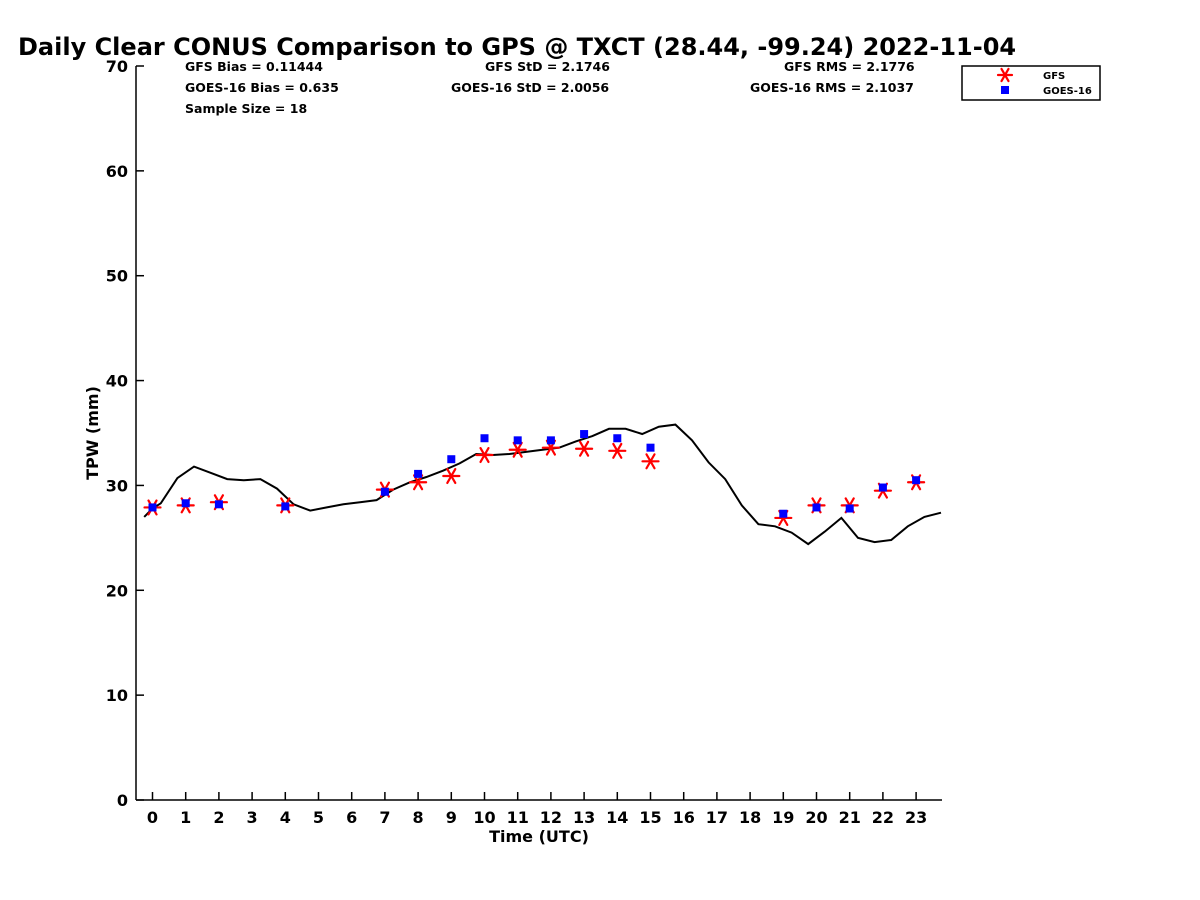 The width and height of the screenshot is (1200, 900). I want to click on legend-goes16-marker, so click(1005, 90).